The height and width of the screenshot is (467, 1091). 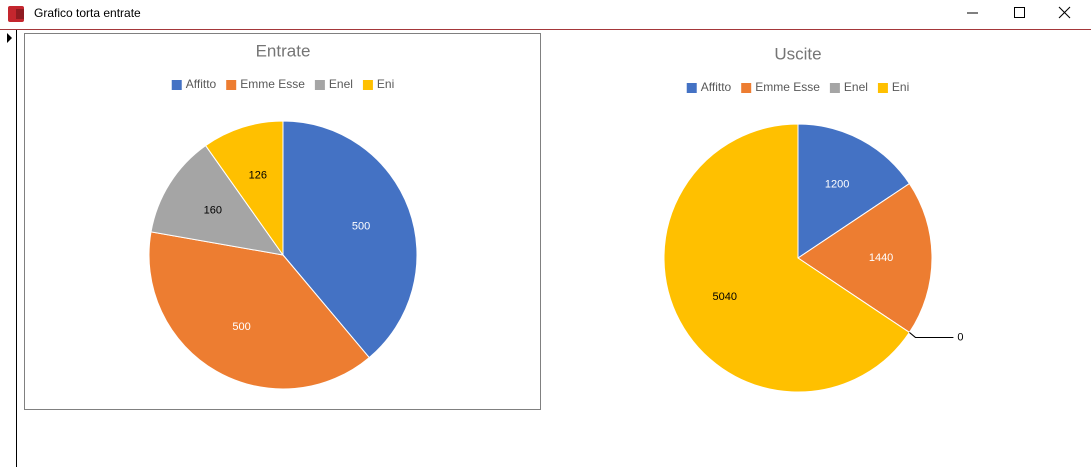 I want to click on maximize-button, so click(x=1019, y=12).